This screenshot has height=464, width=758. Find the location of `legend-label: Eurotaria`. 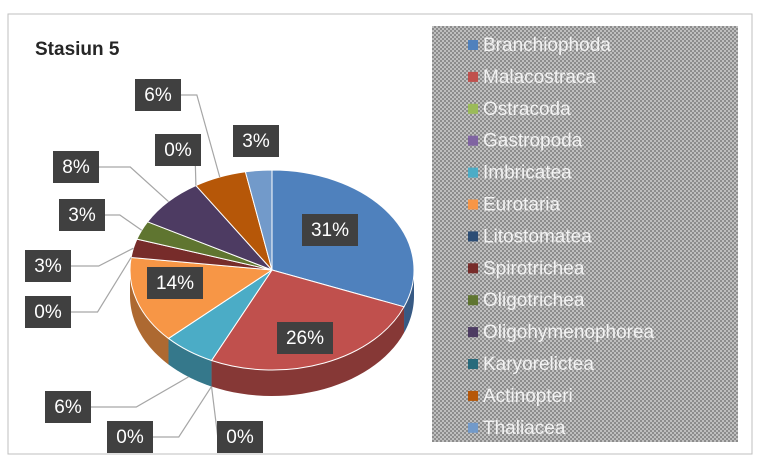

legend-label: Eurotaria is located at coordinates (522, 205).